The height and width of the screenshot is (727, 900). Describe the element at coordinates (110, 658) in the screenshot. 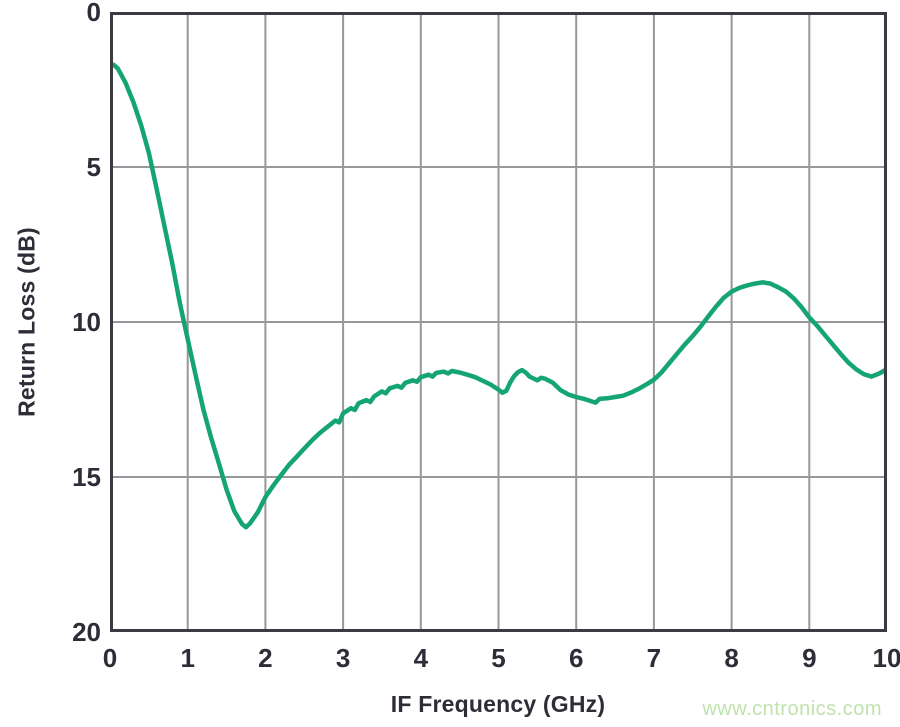

I see `x-tick-label: 0` at that location.